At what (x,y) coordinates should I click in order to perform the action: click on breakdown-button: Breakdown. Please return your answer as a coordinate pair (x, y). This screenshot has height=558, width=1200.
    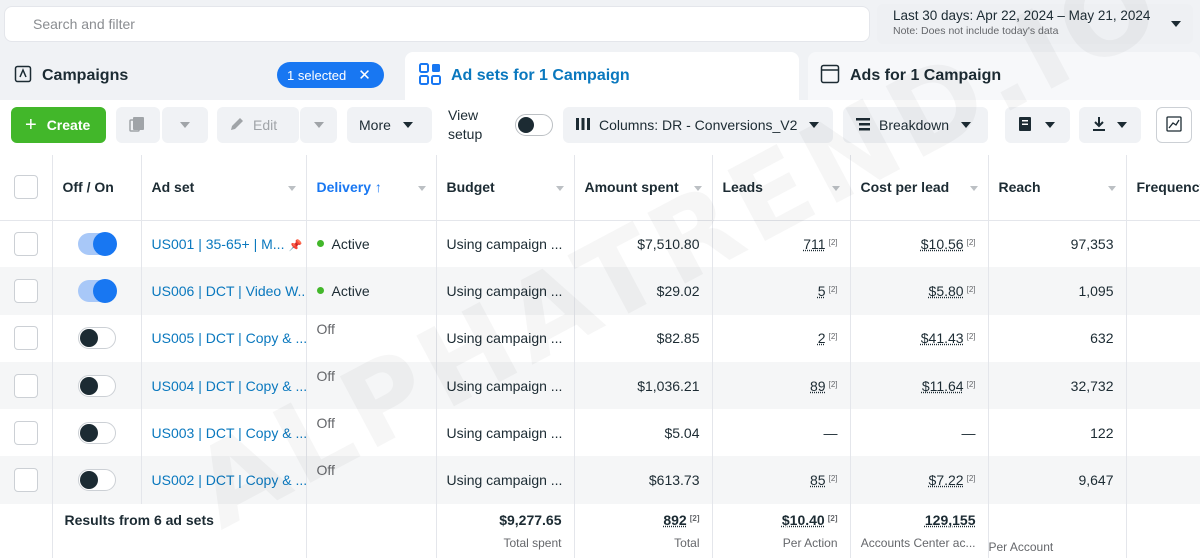
    Looking at the image, I should click on (915, 125).